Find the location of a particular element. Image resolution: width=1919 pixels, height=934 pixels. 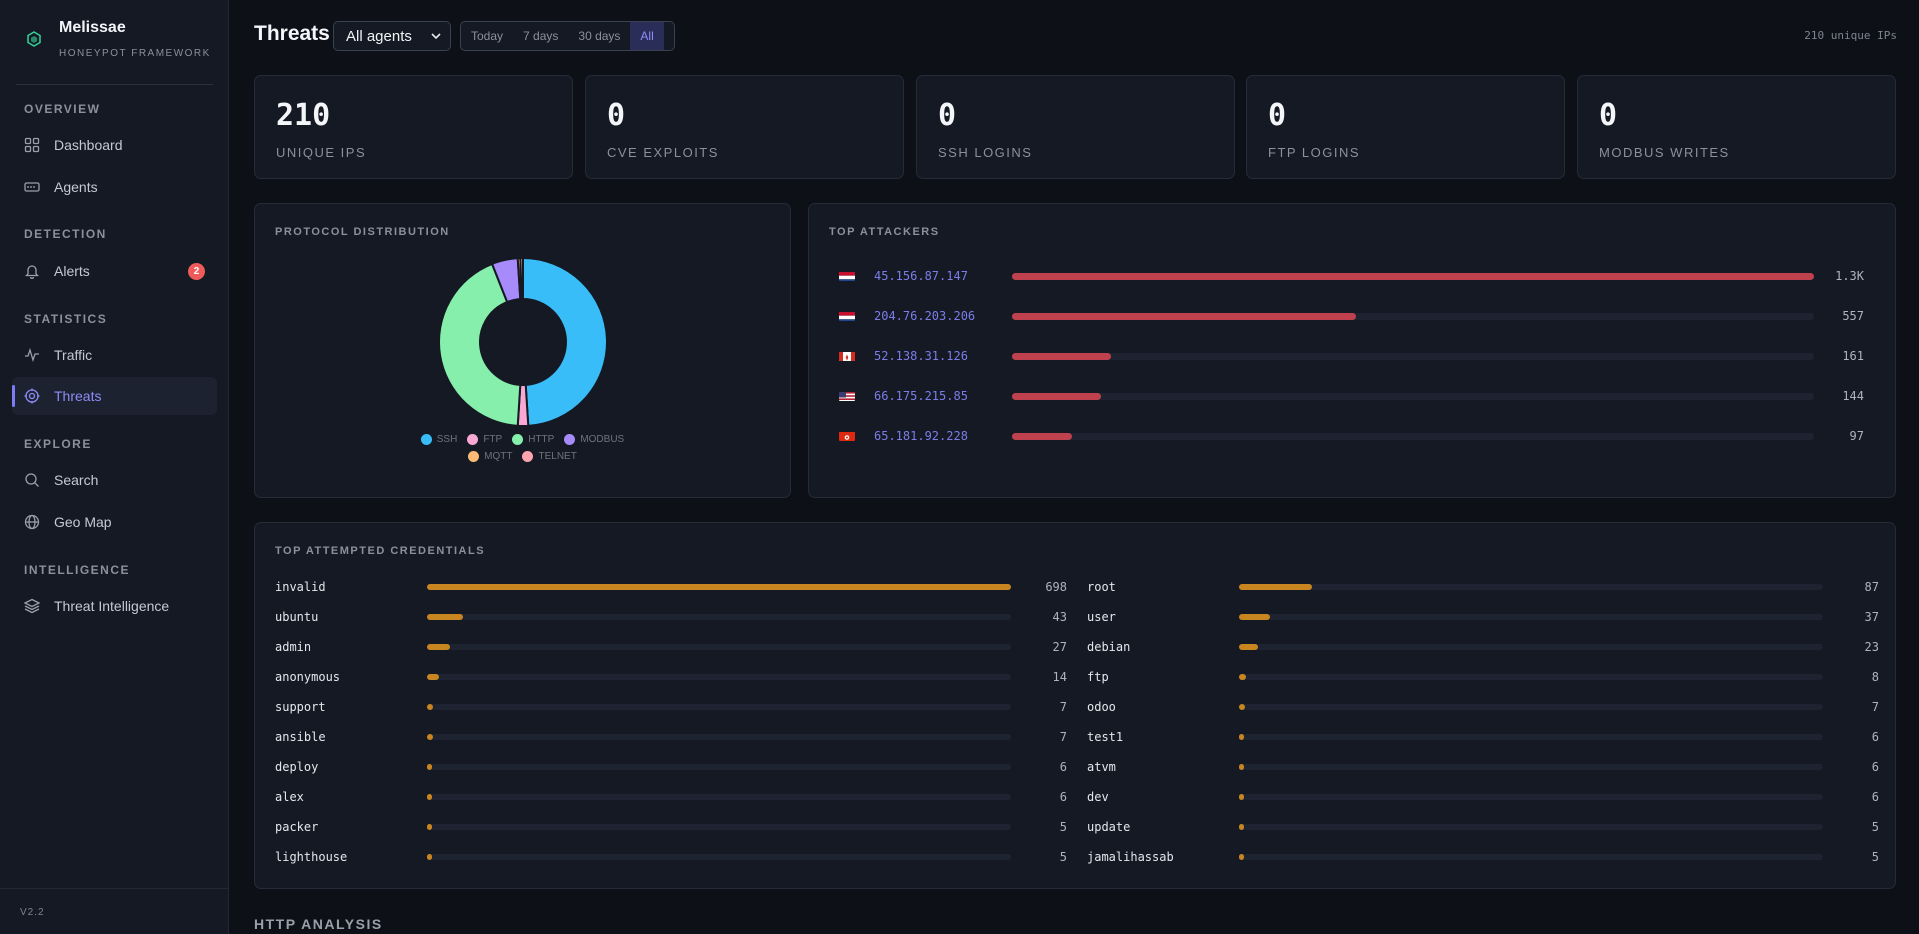

protocol-donut-chart is located at coordinates (523, 341).